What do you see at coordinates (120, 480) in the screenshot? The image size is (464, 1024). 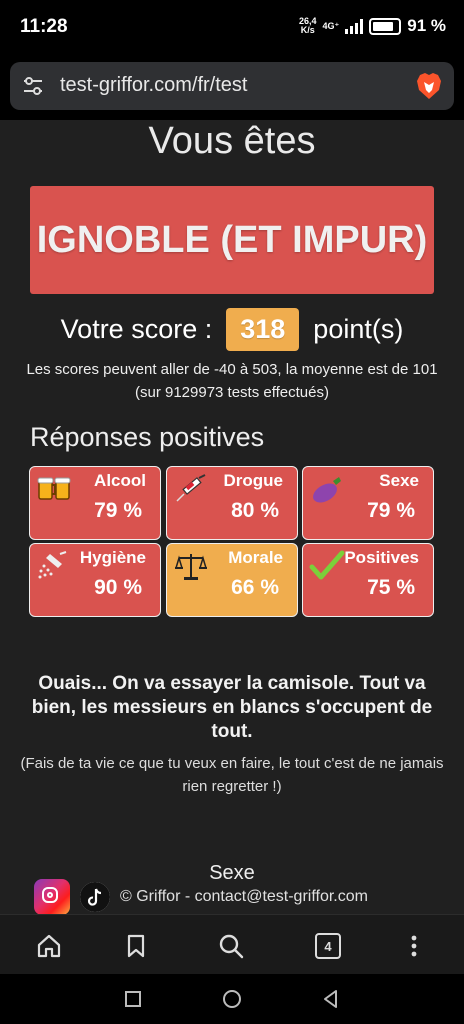 I see `tile-label: Alcool` at bounding box center [120, 480].